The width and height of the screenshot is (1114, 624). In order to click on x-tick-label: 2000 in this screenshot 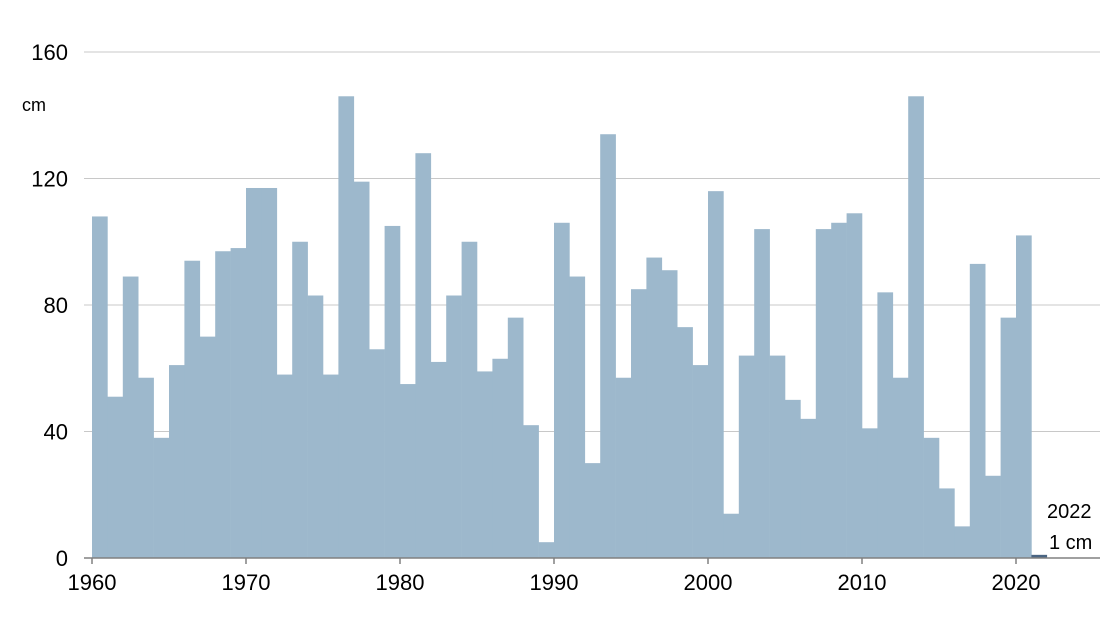, I will do `click(708, 582)`.